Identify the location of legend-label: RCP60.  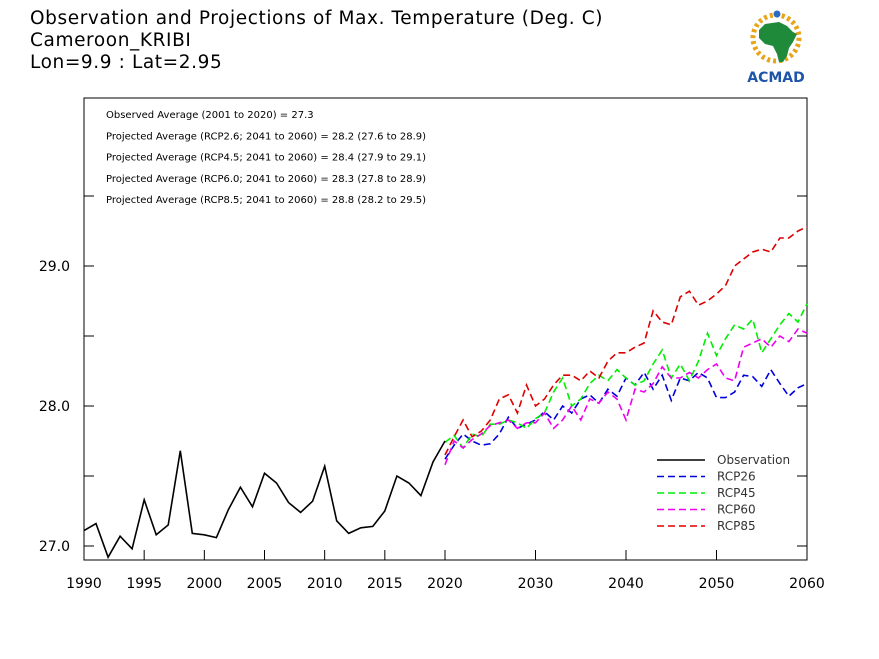
(736, 510).